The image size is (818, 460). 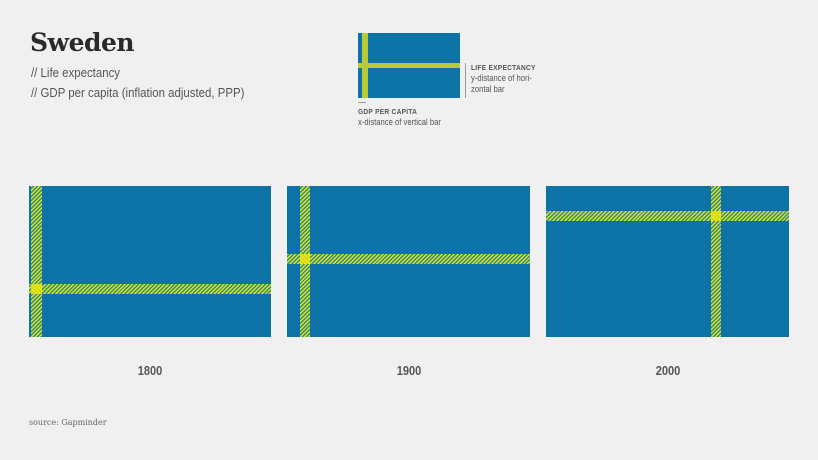 I want to click on legend-x-bracket, so click(x=362, y=102).